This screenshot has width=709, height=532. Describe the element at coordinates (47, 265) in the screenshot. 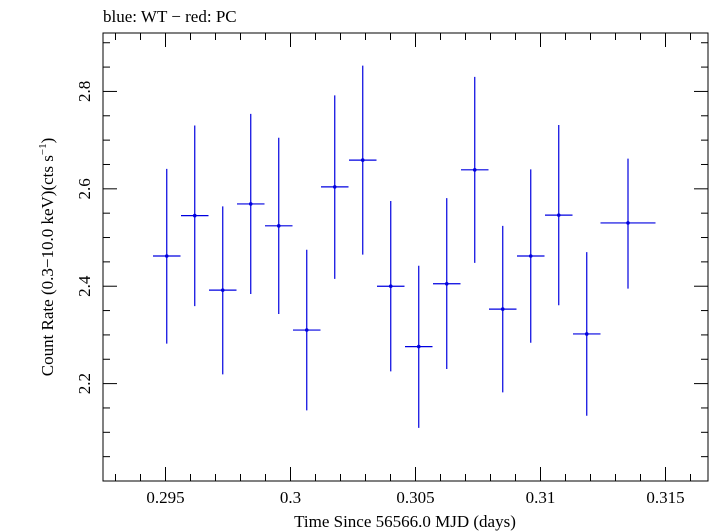

I see `y-axis-label-main: Count Rate (0.3−10.0 keV)(cts s` at that location.